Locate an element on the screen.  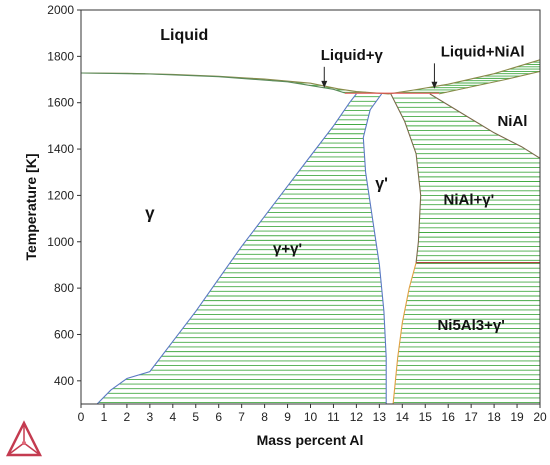
x-tick-label: 2 is located at coordinates (127, 417).